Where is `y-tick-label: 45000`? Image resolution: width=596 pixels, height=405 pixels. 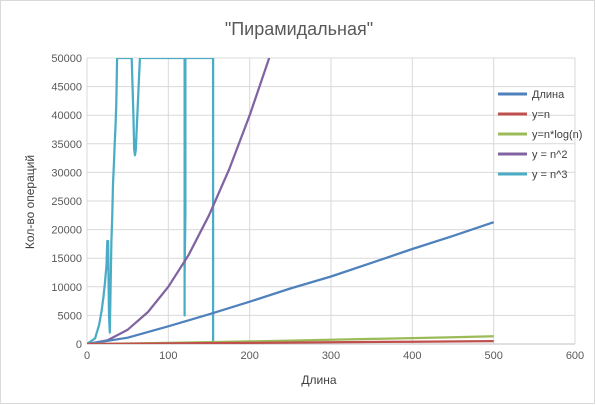
y-tick-label: 45000 is located at coordinates (66, 88).